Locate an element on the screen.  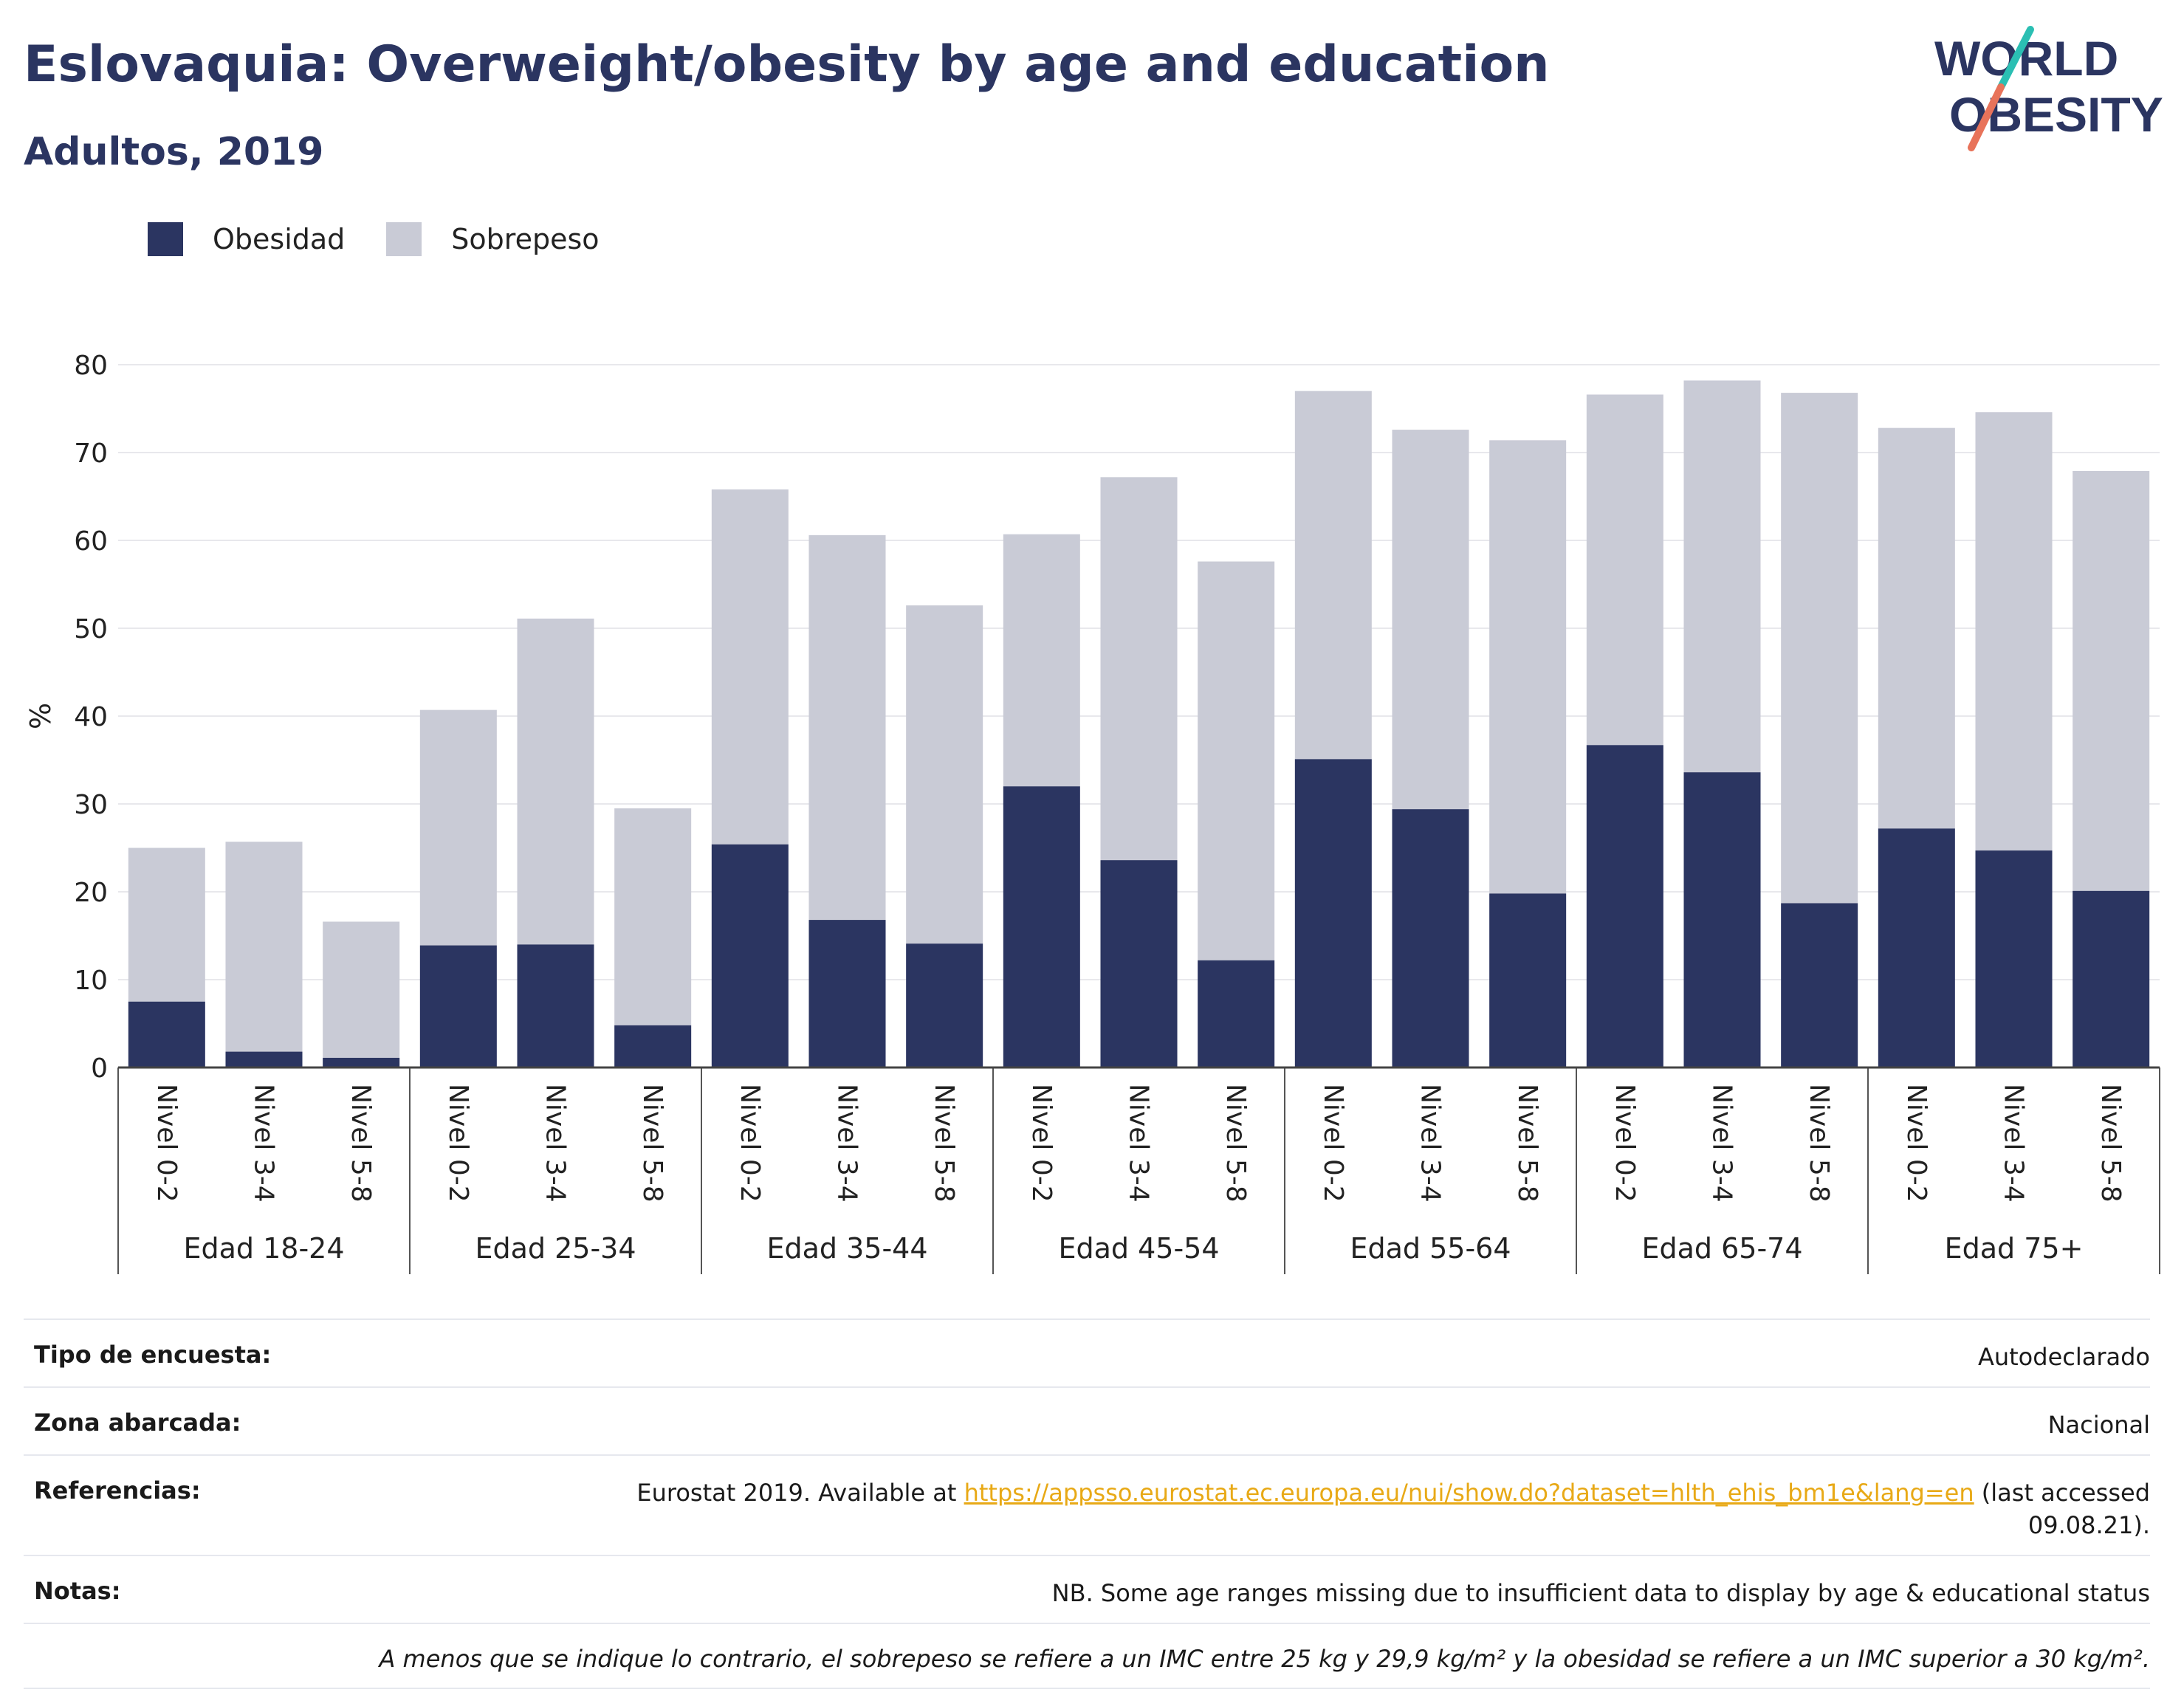
group-label: Edad 25-34 is located at coordinates (555, 1248).